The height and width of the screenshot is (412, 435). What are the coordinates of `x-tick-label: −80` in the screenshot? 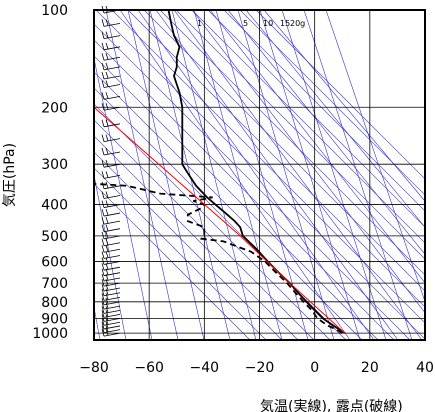 It's located at (94, 368).